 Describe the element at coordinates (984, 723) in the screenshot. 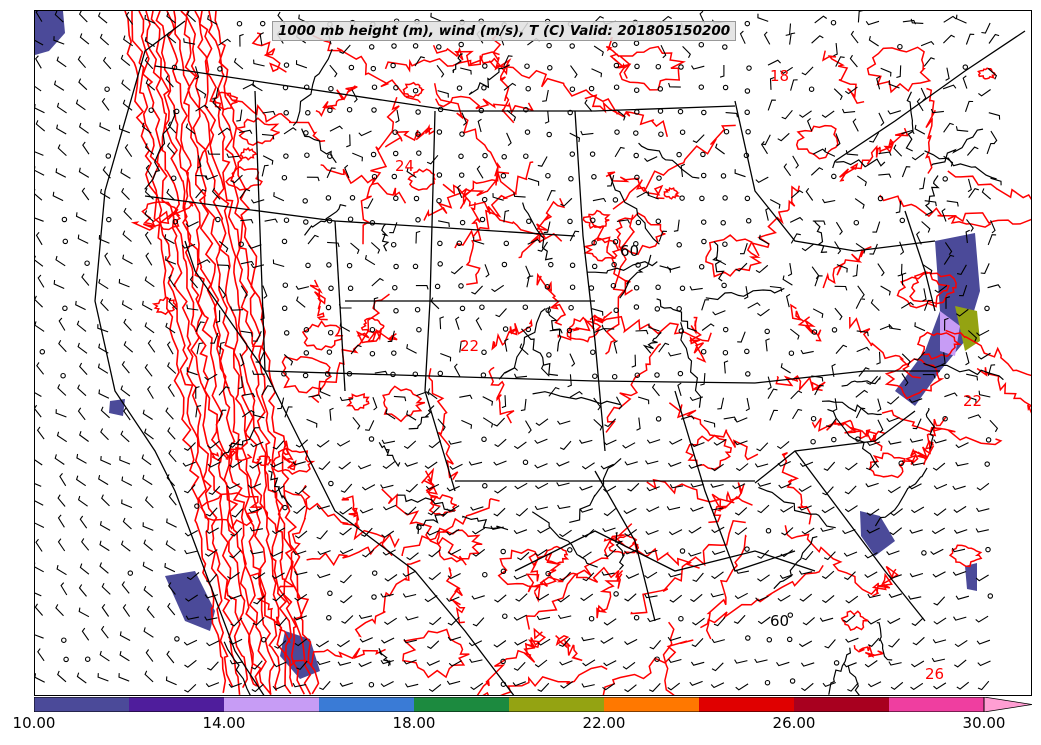

I see `colorbar-tick-label: 30.00` at that location.